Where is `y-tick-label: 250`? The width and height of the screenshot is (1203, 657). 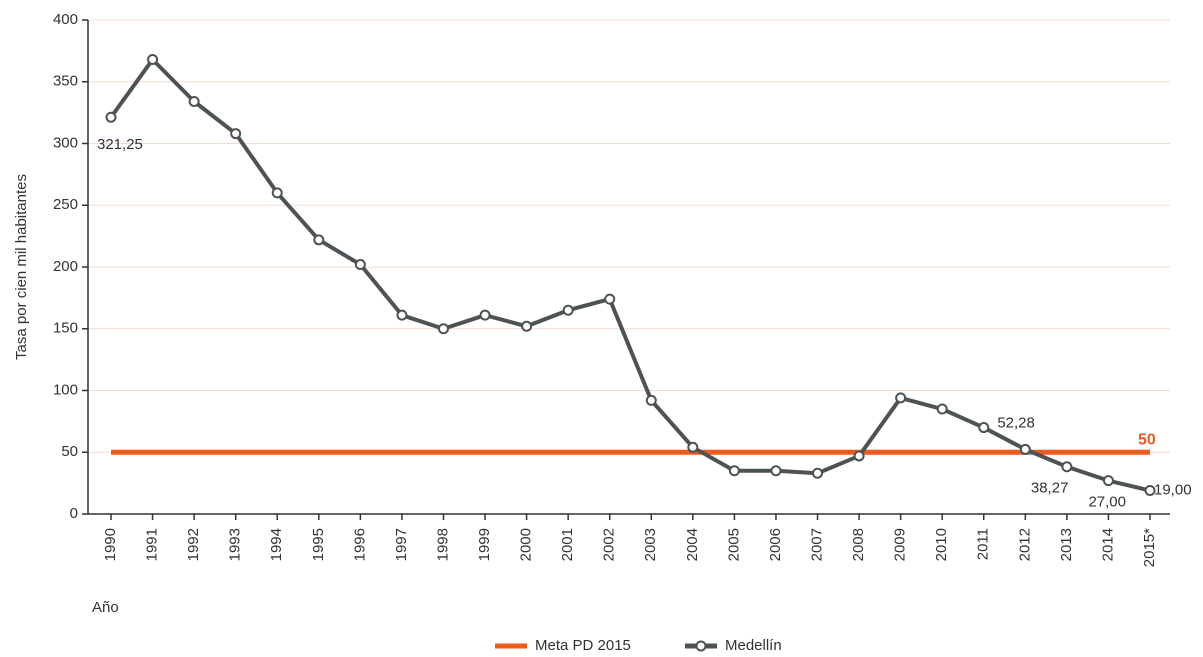
y-tick-label: 250 is located at coordinates (65, 204).